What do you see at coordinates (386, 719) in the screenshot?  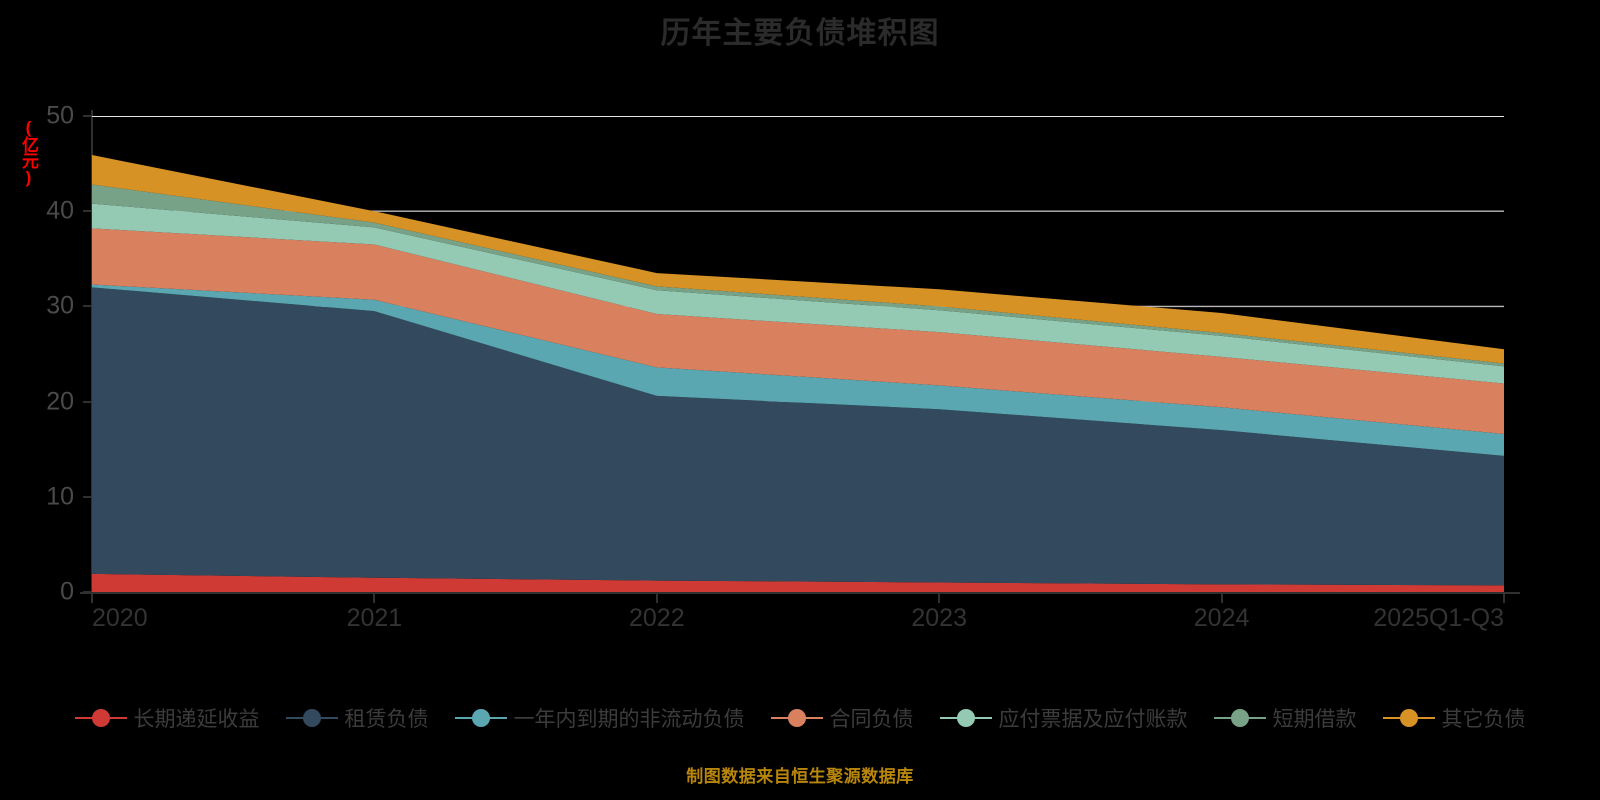 I see `legend-item-label: 租赁负债` at bounding box center [386, 719].